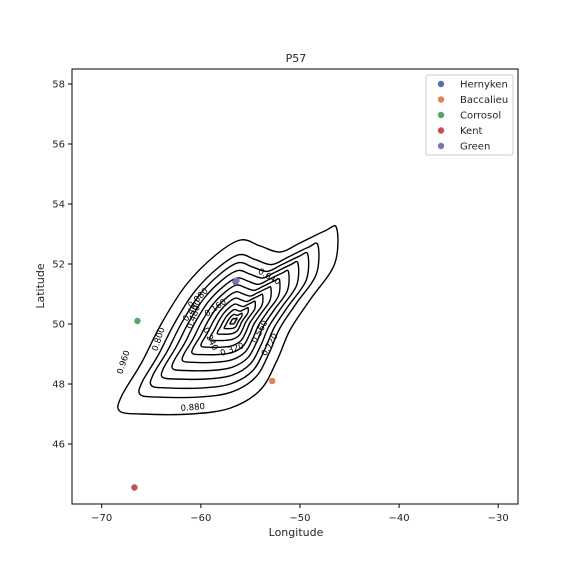 The height and width of the screenshot is (581, 576). I want to click on y-axis-label: Latitude, so click(40, 286).